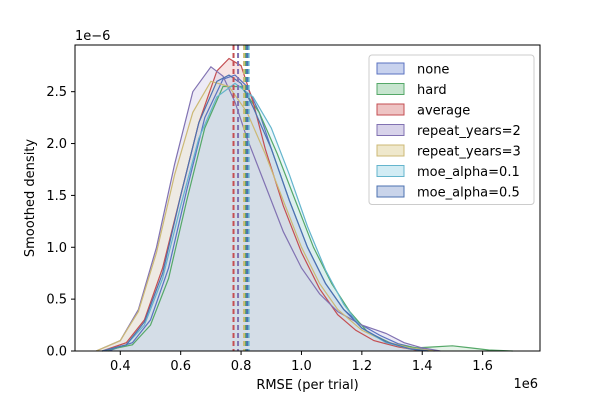 The height and width of the screenshot is (400, 600). I want to click on mean-lines, so click(241, 198).